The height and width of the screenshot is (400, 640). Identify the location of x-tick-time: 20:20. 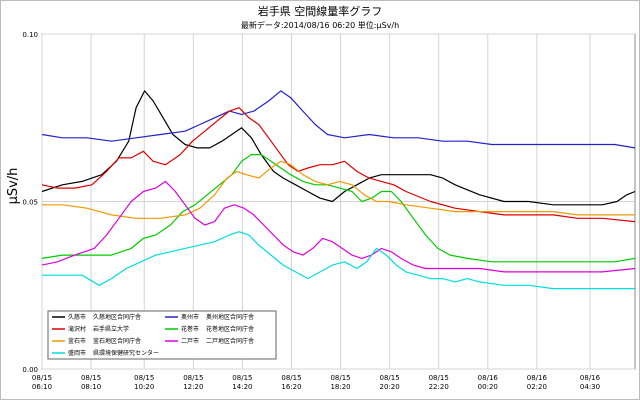
(390, 387).